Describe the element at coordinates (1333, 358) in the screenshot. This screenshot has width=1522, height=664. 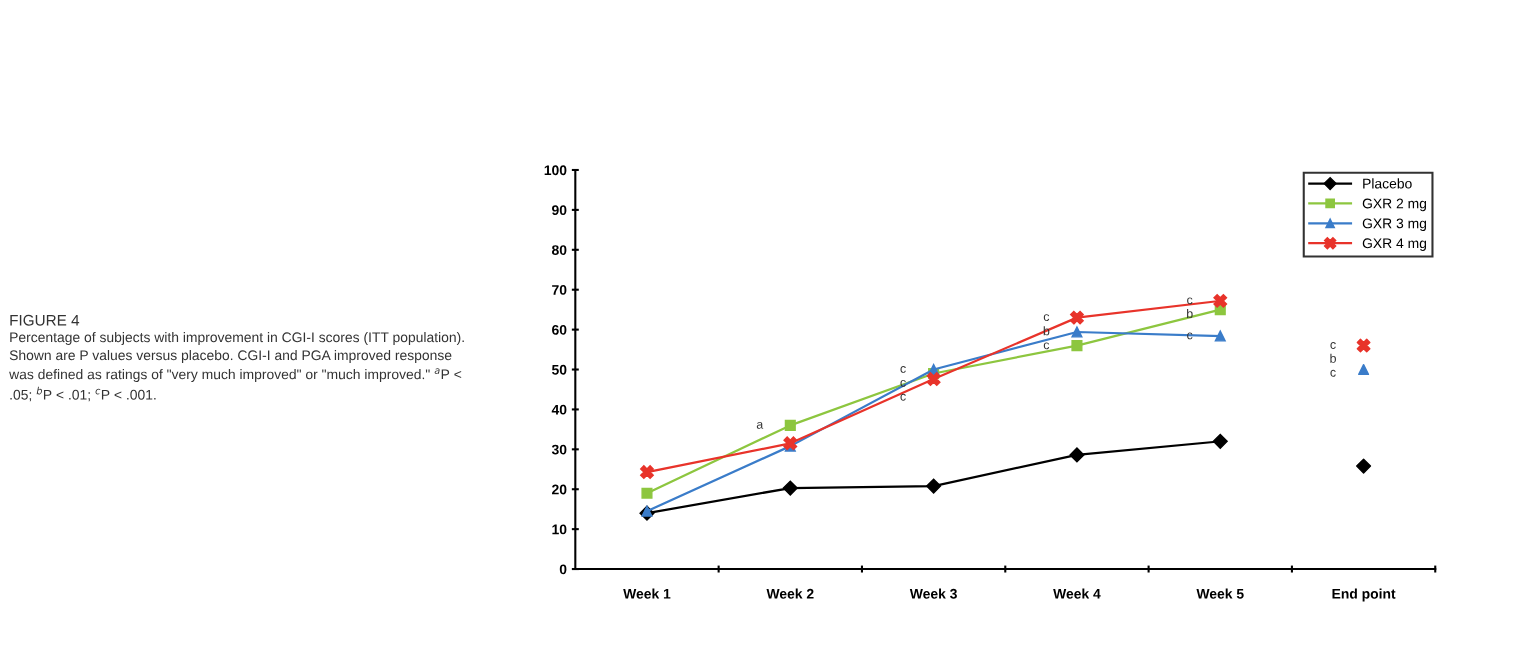
I see `annotation: b` at that location.